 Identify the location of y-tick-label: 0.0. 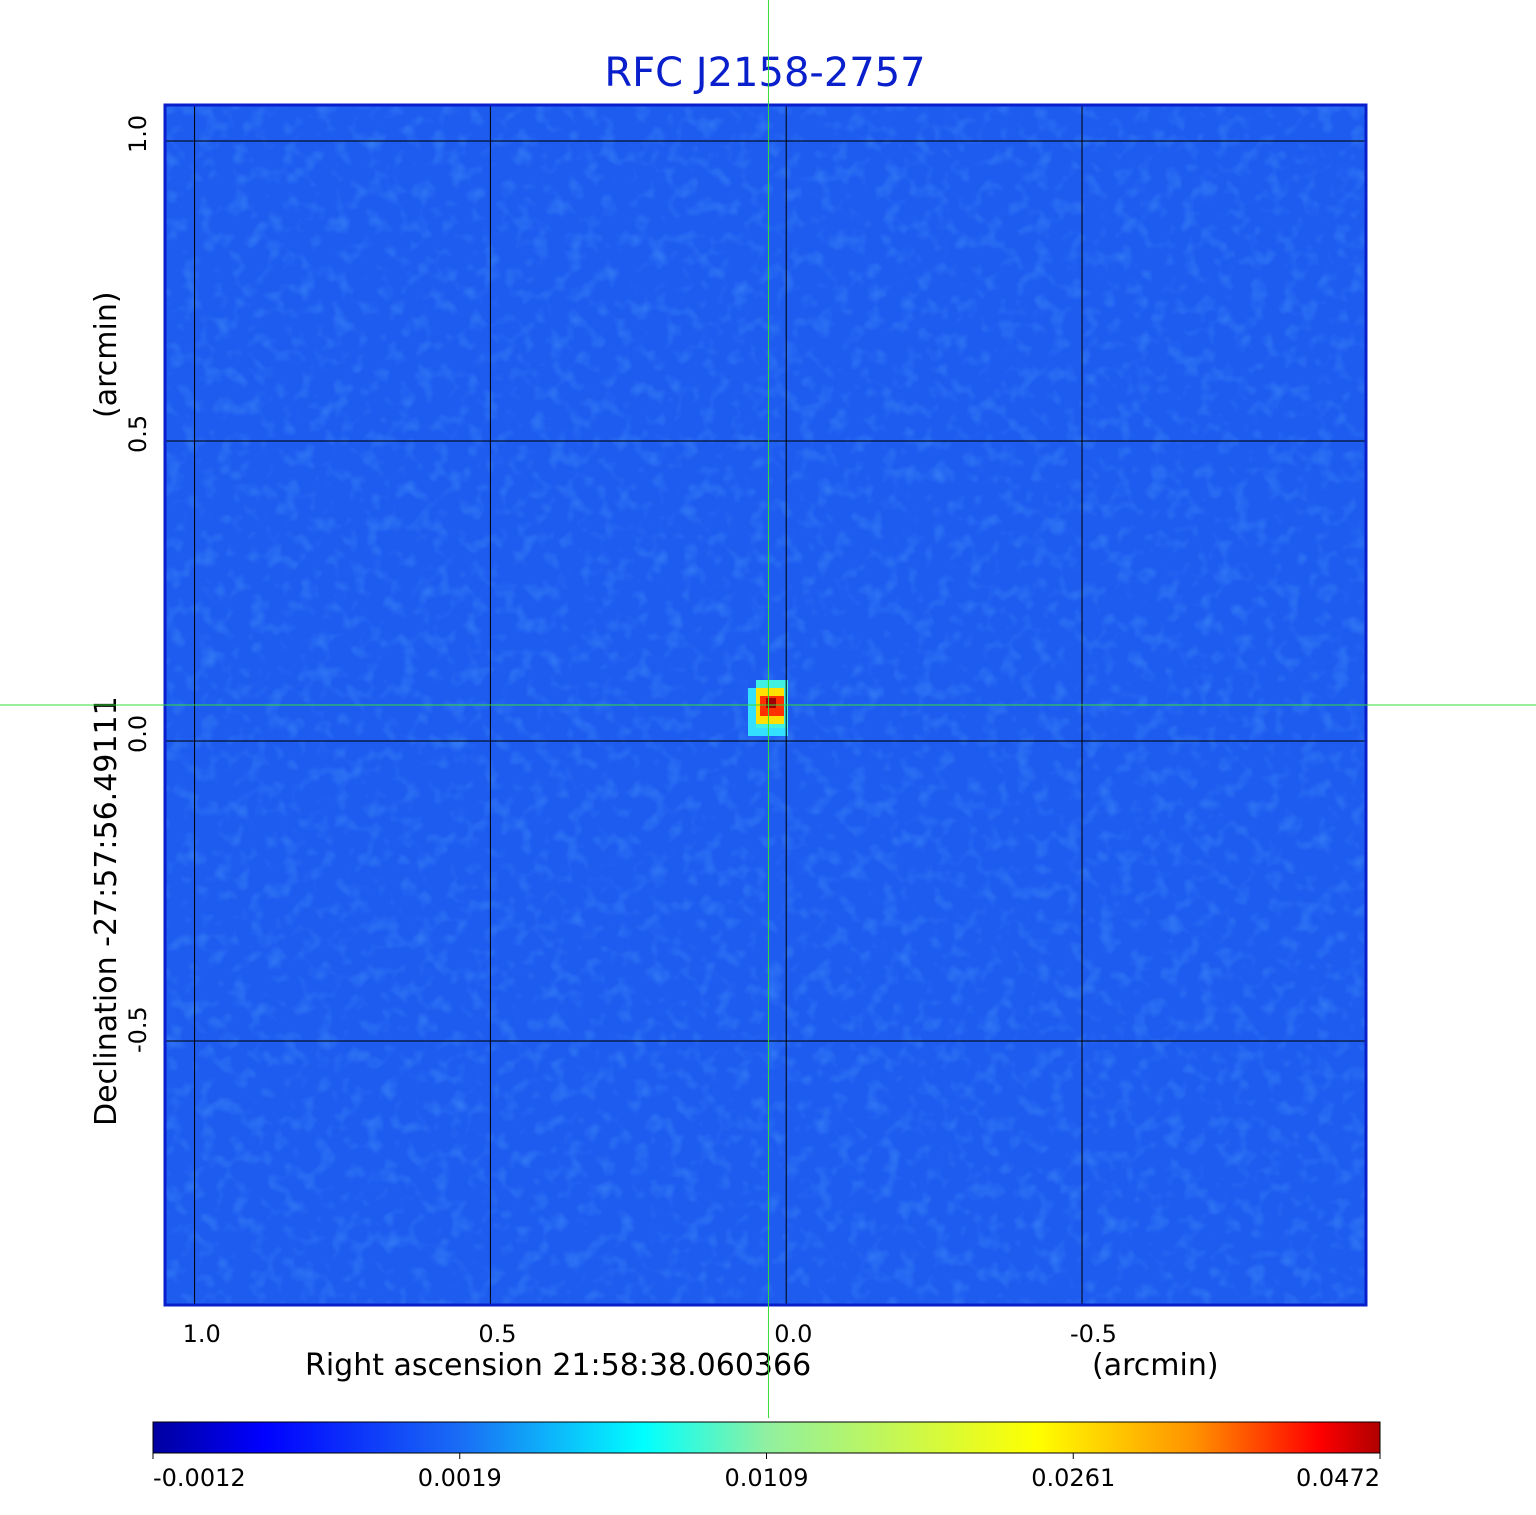
(138, 734).